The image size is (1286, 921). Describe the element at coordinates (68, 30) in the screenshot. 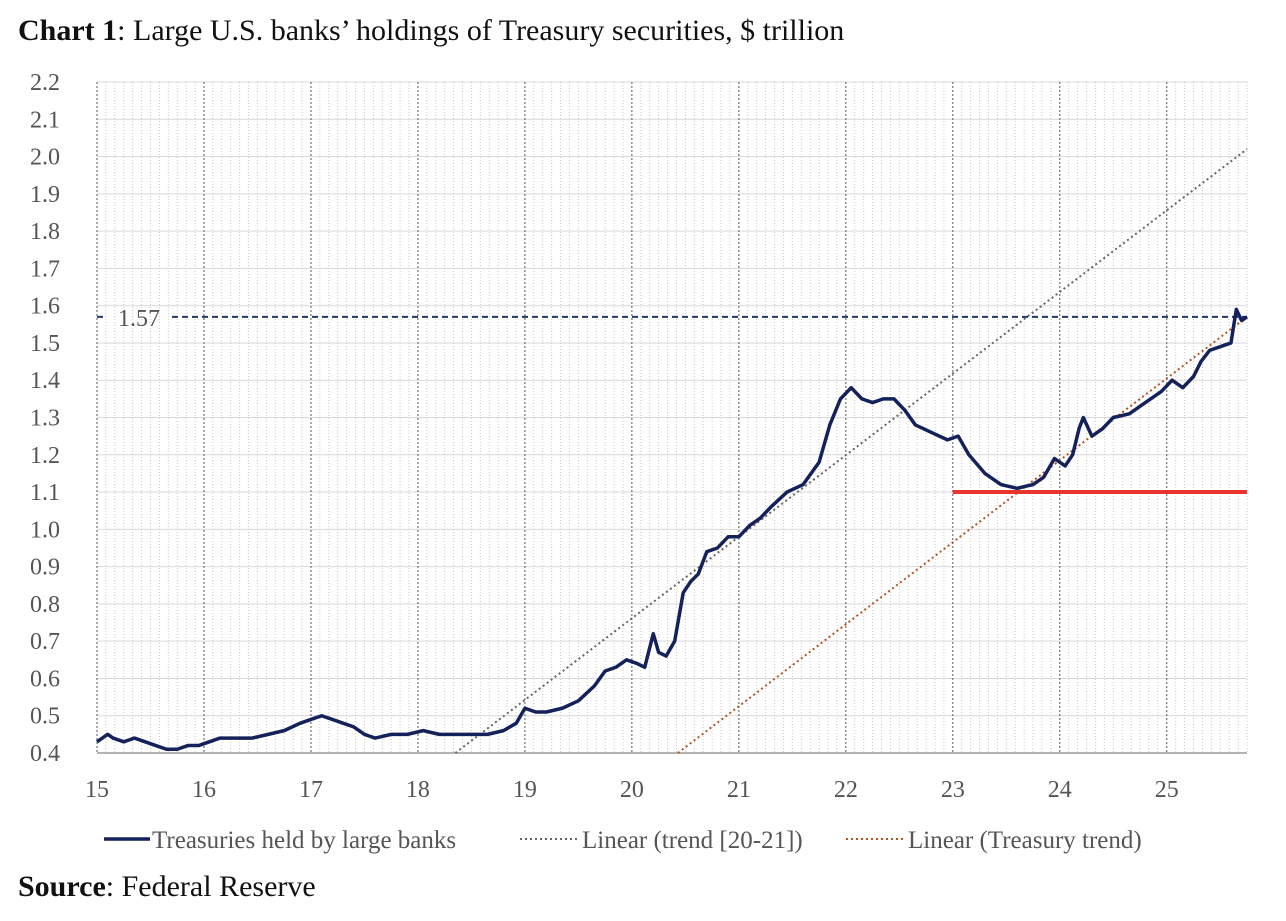

I see `chart-title-bold: Chart 1` at that location.